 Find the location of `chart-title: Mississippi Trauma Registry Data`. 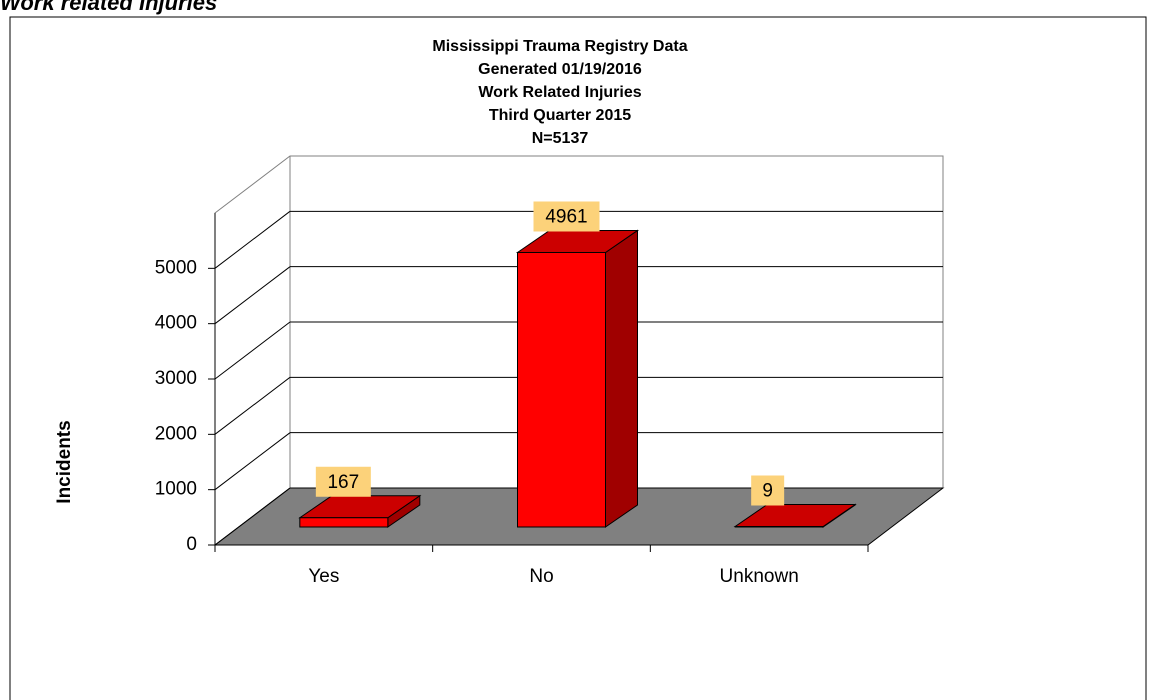

chart-title: Mississippi Trauma Registry Data is located at coordinates (559, 46).